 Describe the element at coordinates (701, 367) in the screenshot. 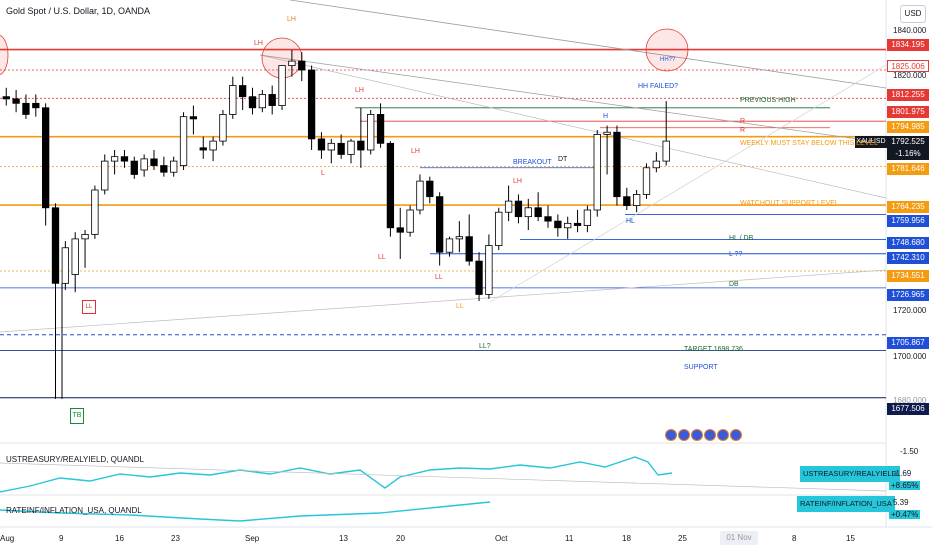

I see `annotation-support: SUPPORT` at that location.